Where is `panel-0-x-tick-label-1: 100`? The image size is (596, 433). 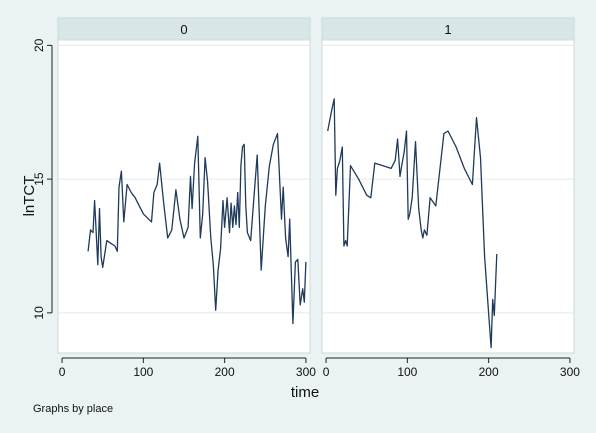
panel-0-x-tick-label-1: 100 is located at coordinates (143, 372).